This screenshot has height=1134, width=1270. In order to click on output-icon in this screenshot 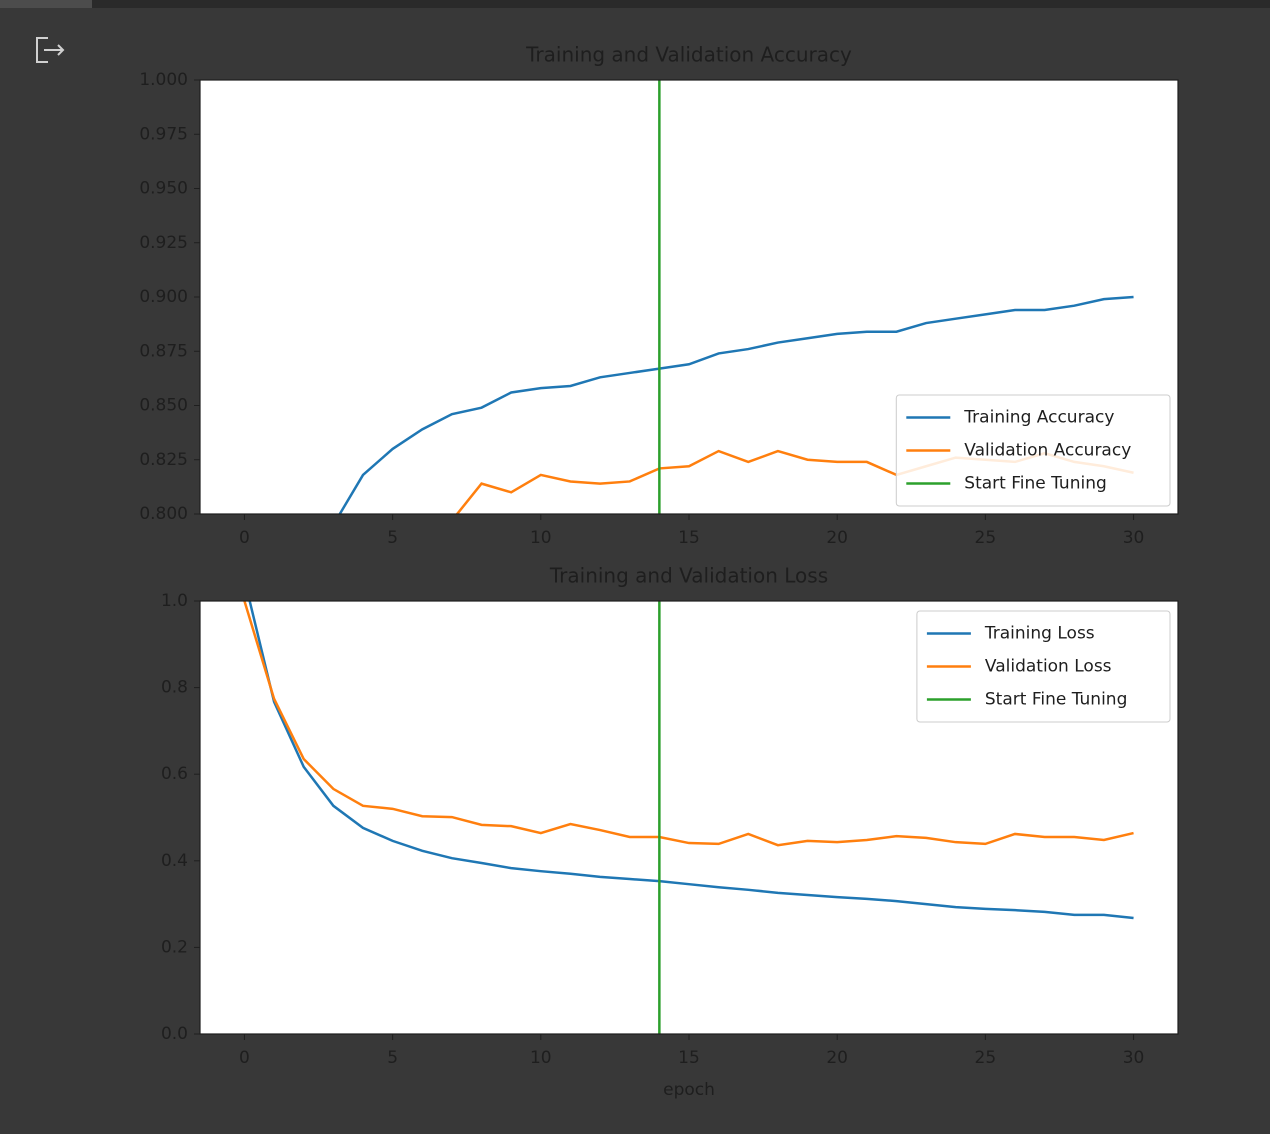, I will do `click(50, 50)`.